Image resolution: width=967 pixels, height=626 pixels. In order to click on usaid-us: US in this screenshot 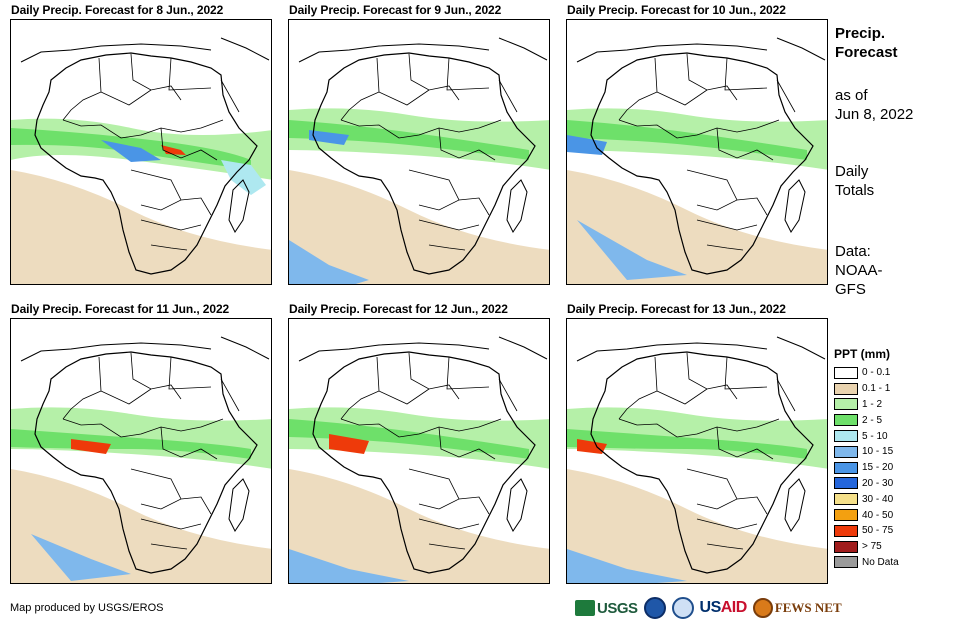, I will do `click(710, 607)`.